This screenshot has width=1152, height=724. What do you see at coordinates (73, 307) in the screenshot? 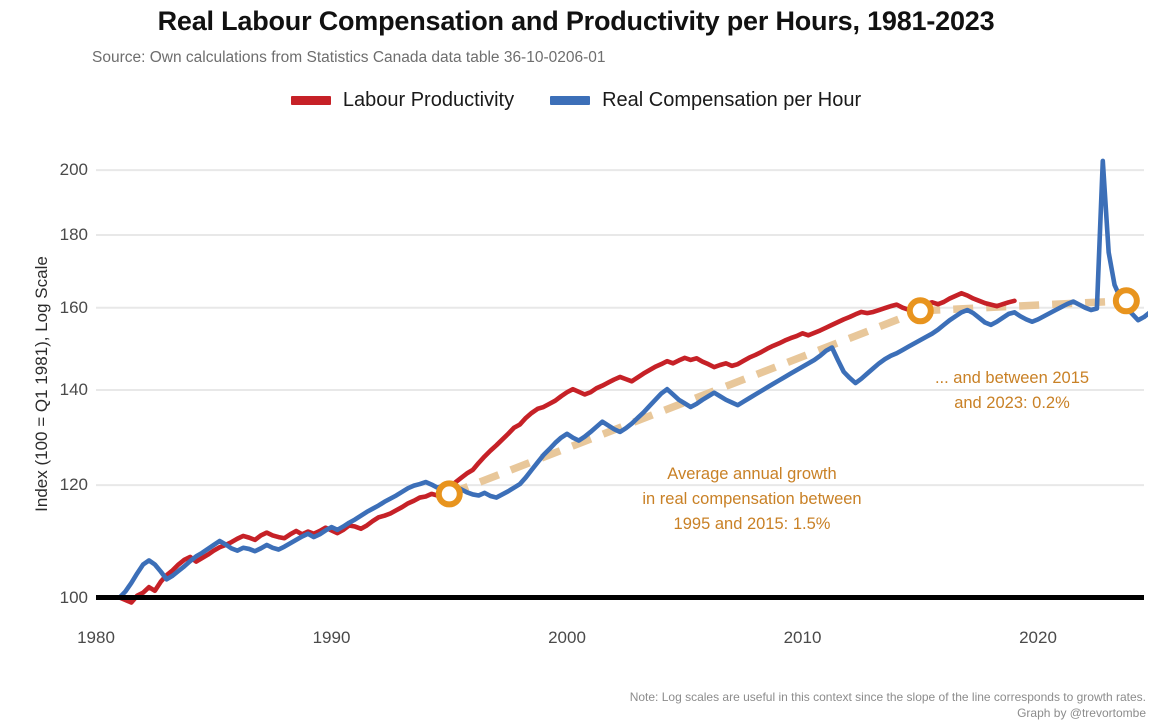
I see `y-tick-label-160: 160` at bounding box center [73, 307].